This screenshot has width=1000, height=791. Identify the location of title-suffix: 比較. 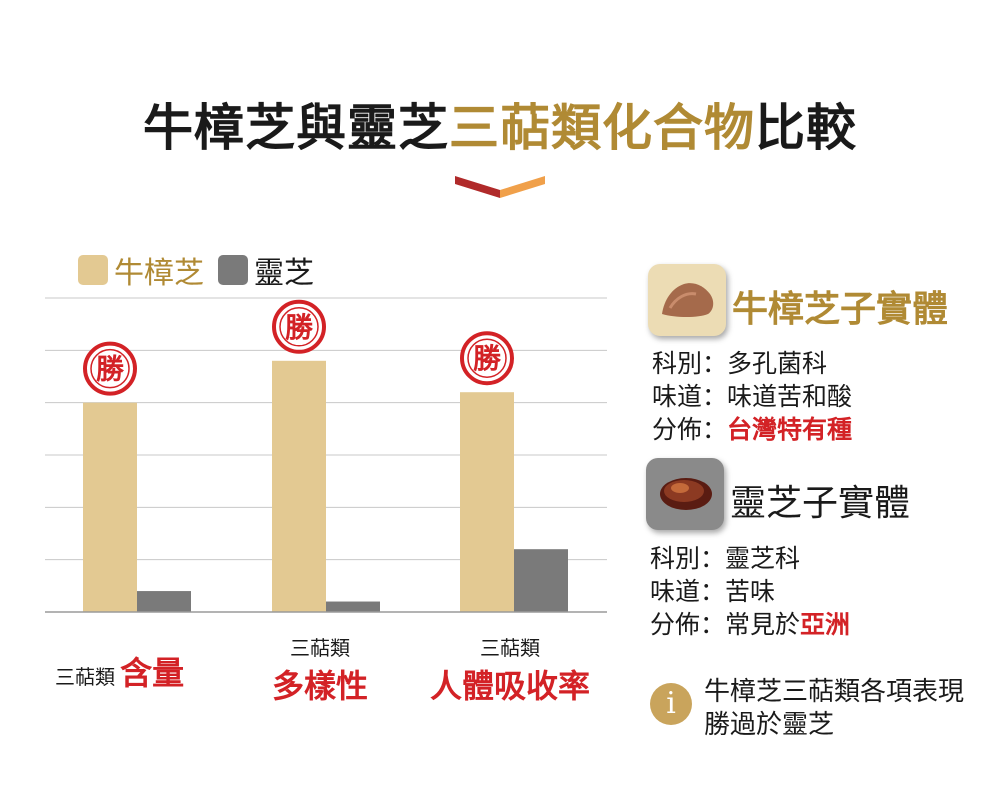
(806, 128).